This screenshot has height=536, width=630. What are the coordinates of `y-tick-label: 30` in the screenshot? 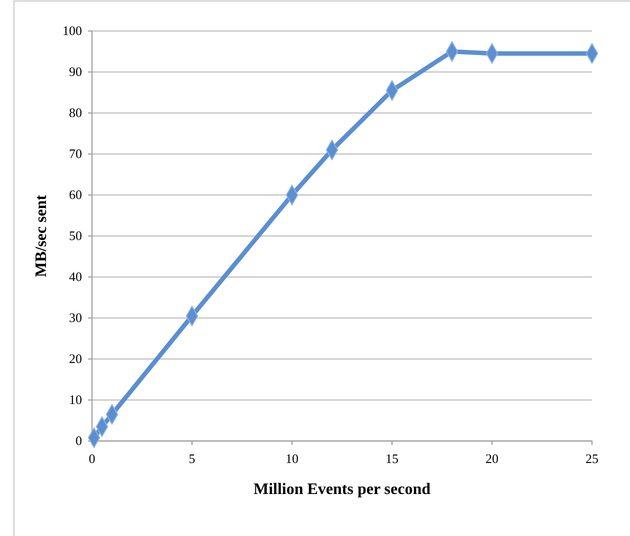 It's located at (75, 318).